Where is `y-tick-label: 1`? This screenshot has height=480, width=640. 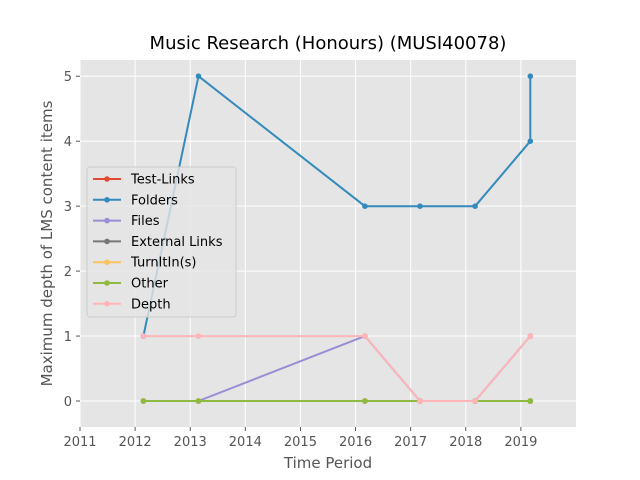
y-tick-label: 1 is located at coordinates (68, 337).